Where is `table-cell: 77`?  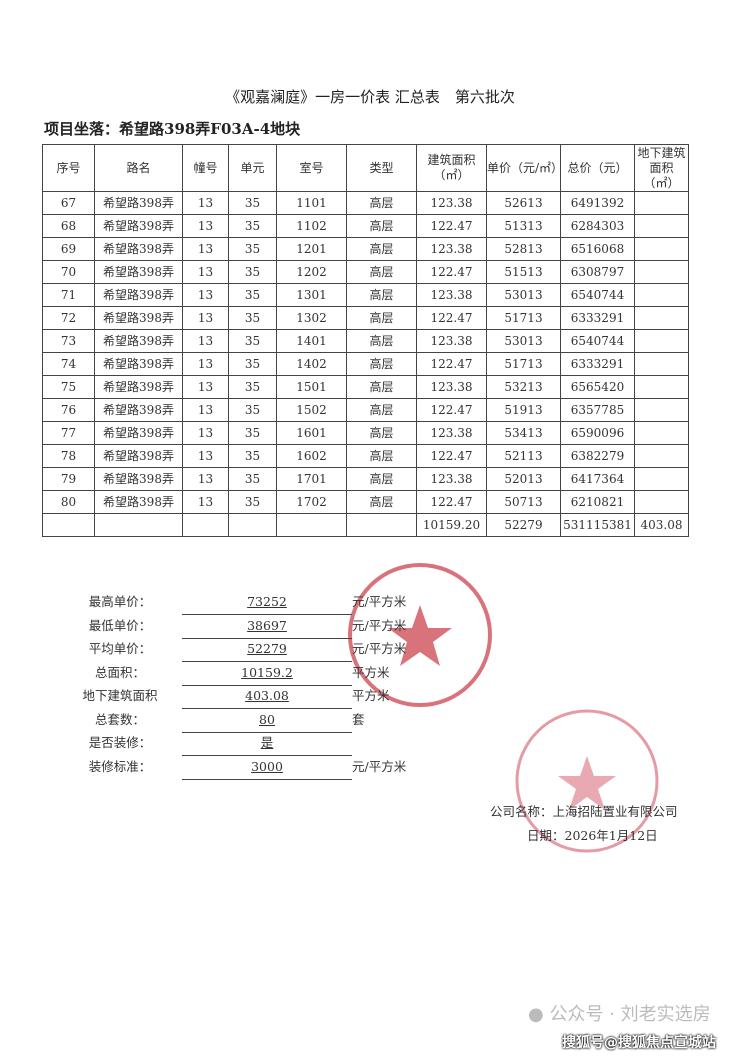
table-cell: 77 is located at coordinates (68, 433).